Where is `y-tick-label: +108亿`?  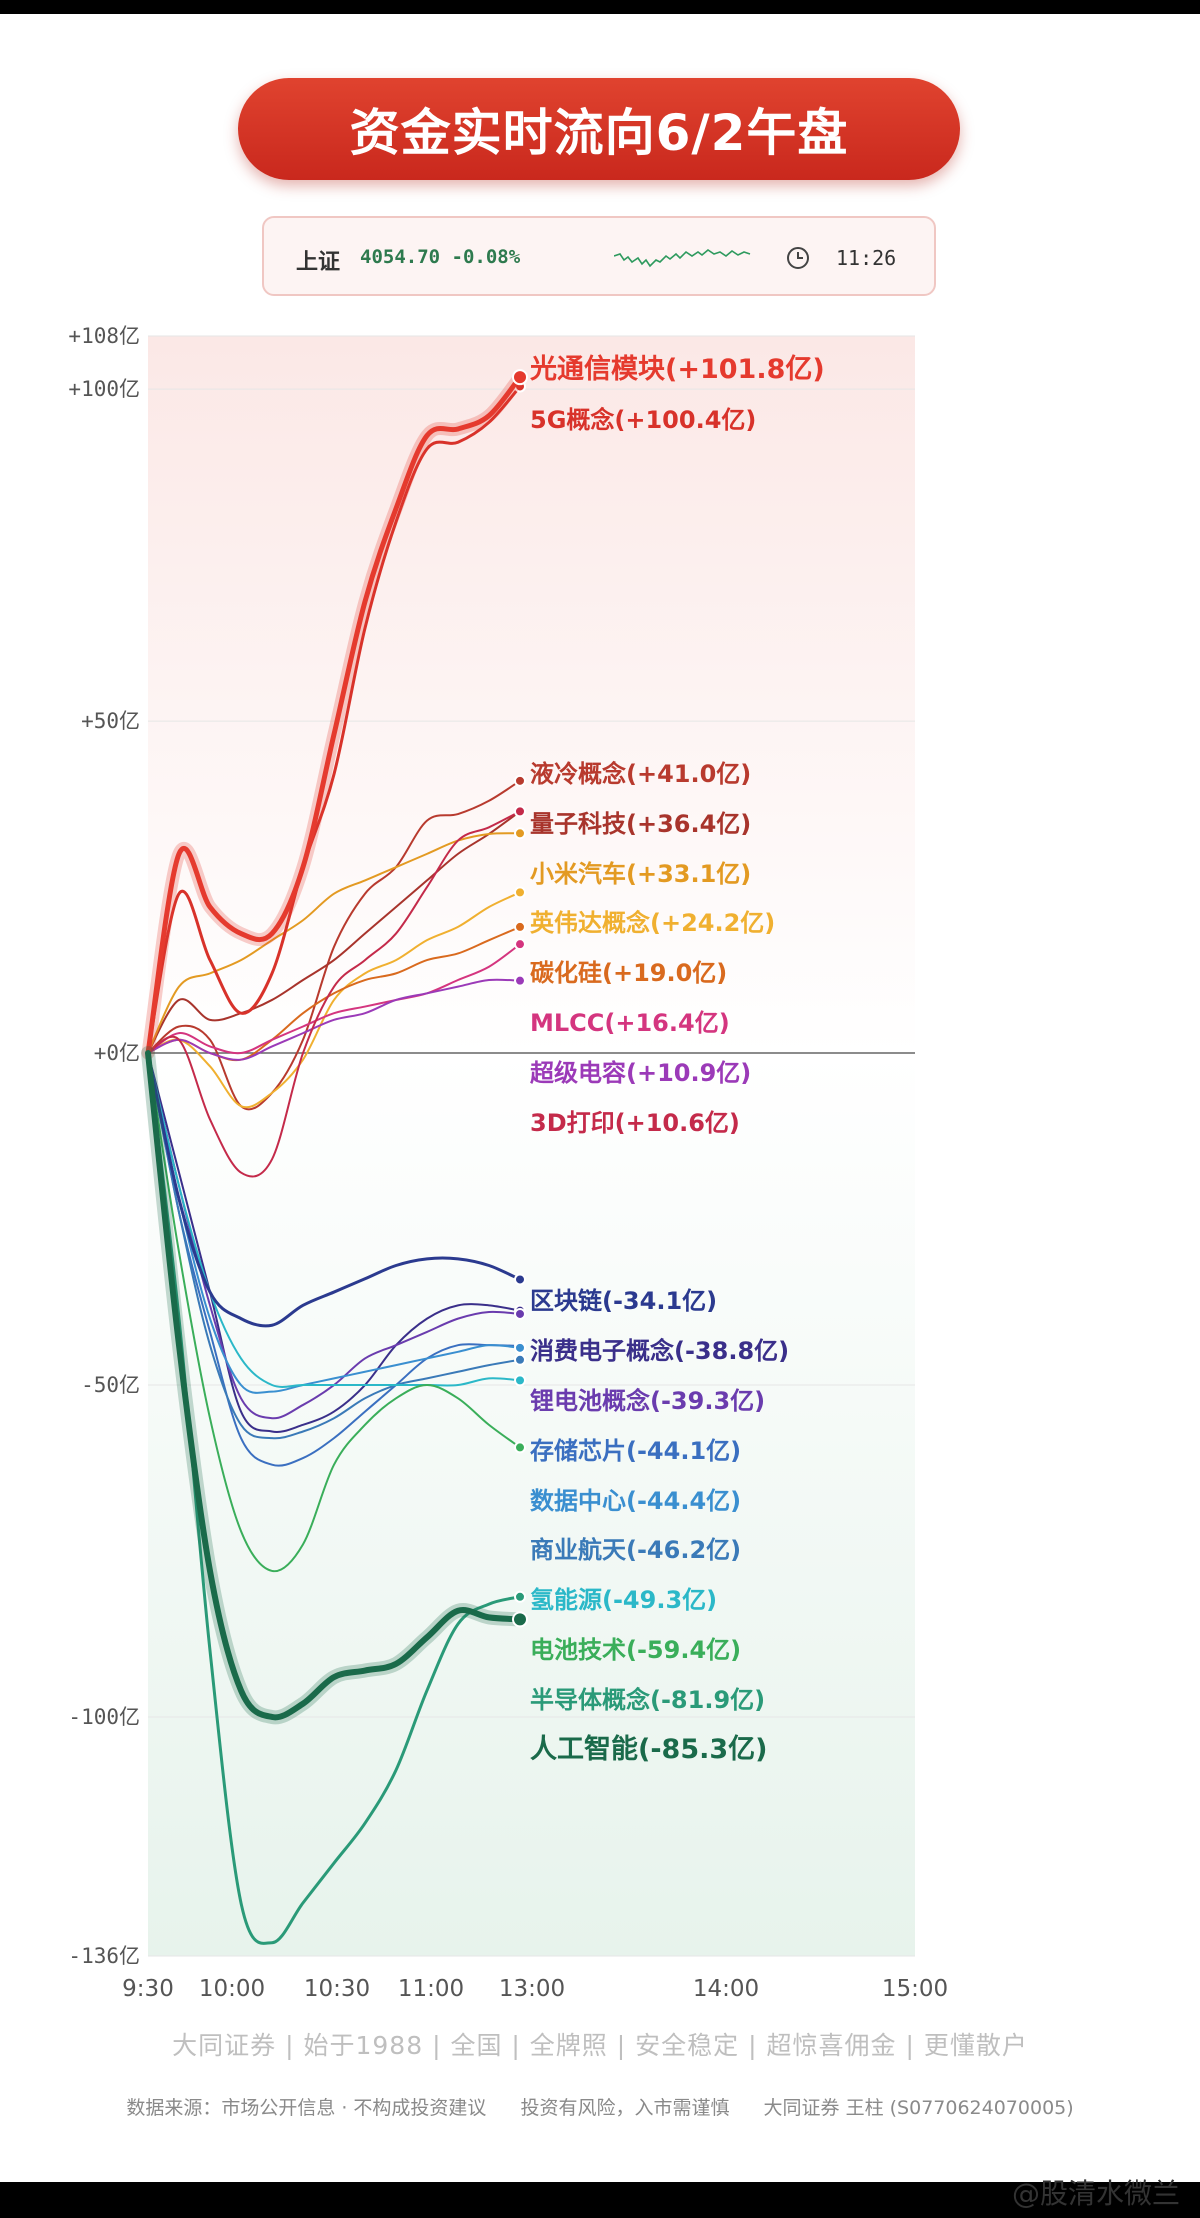
y-tick-label: +108亿 is located at coordinates (104, 336).